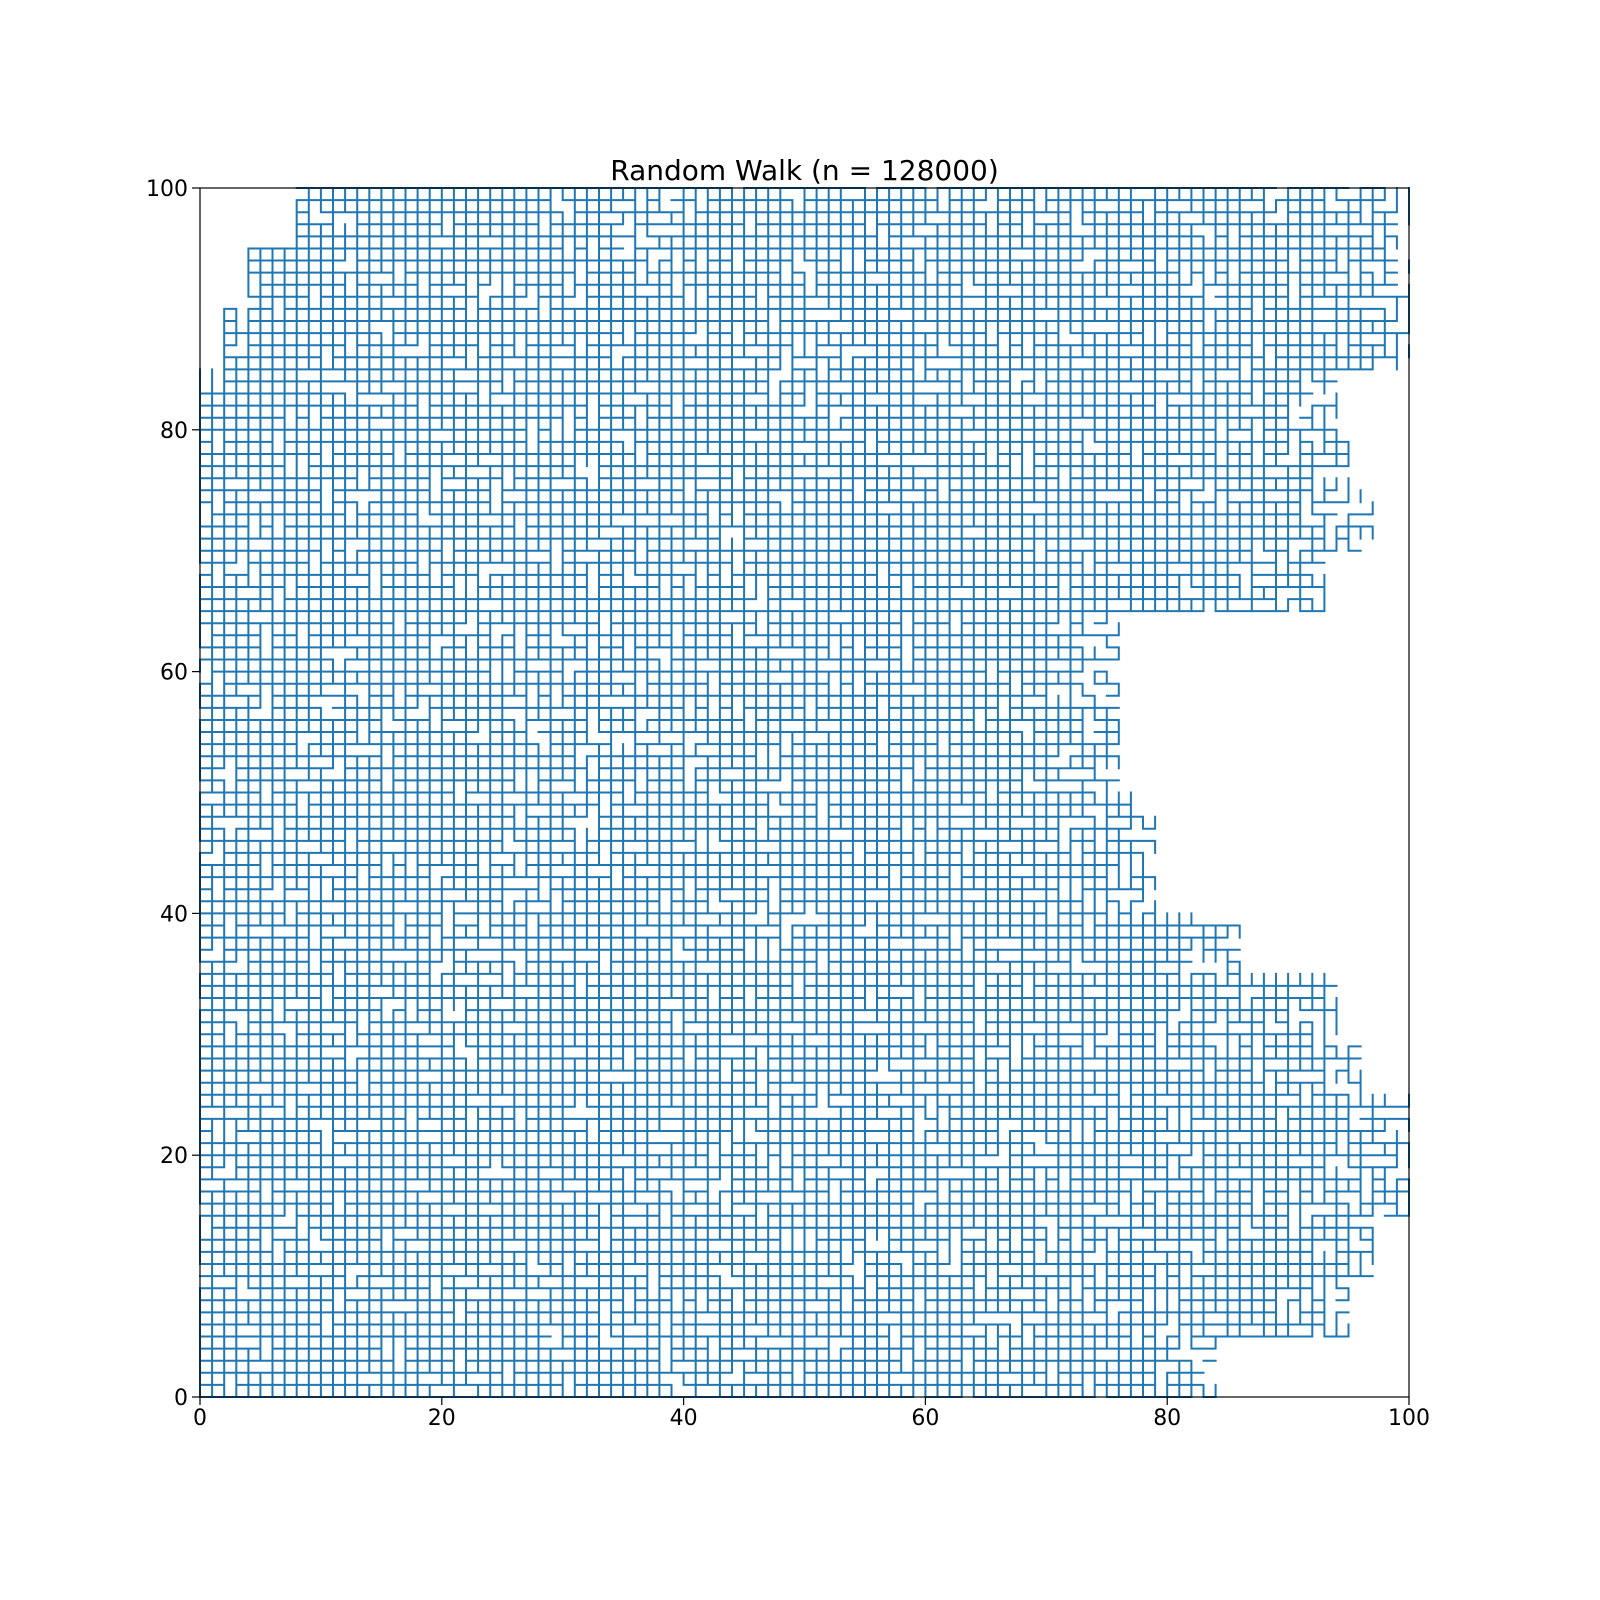  Describe the element at coordinates (174, 431) in the screenshot. I see `y-tick-label: 80` at that location.